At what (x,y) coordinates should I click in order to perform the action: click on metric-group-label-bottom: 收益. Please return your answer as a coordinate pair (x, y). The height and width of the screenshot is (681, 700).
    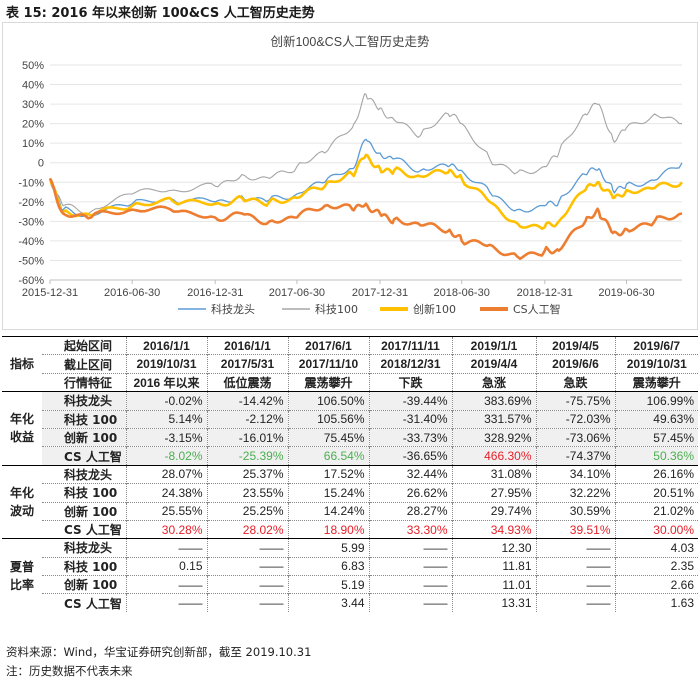
    Looking at the image, I should click on (21, 437).